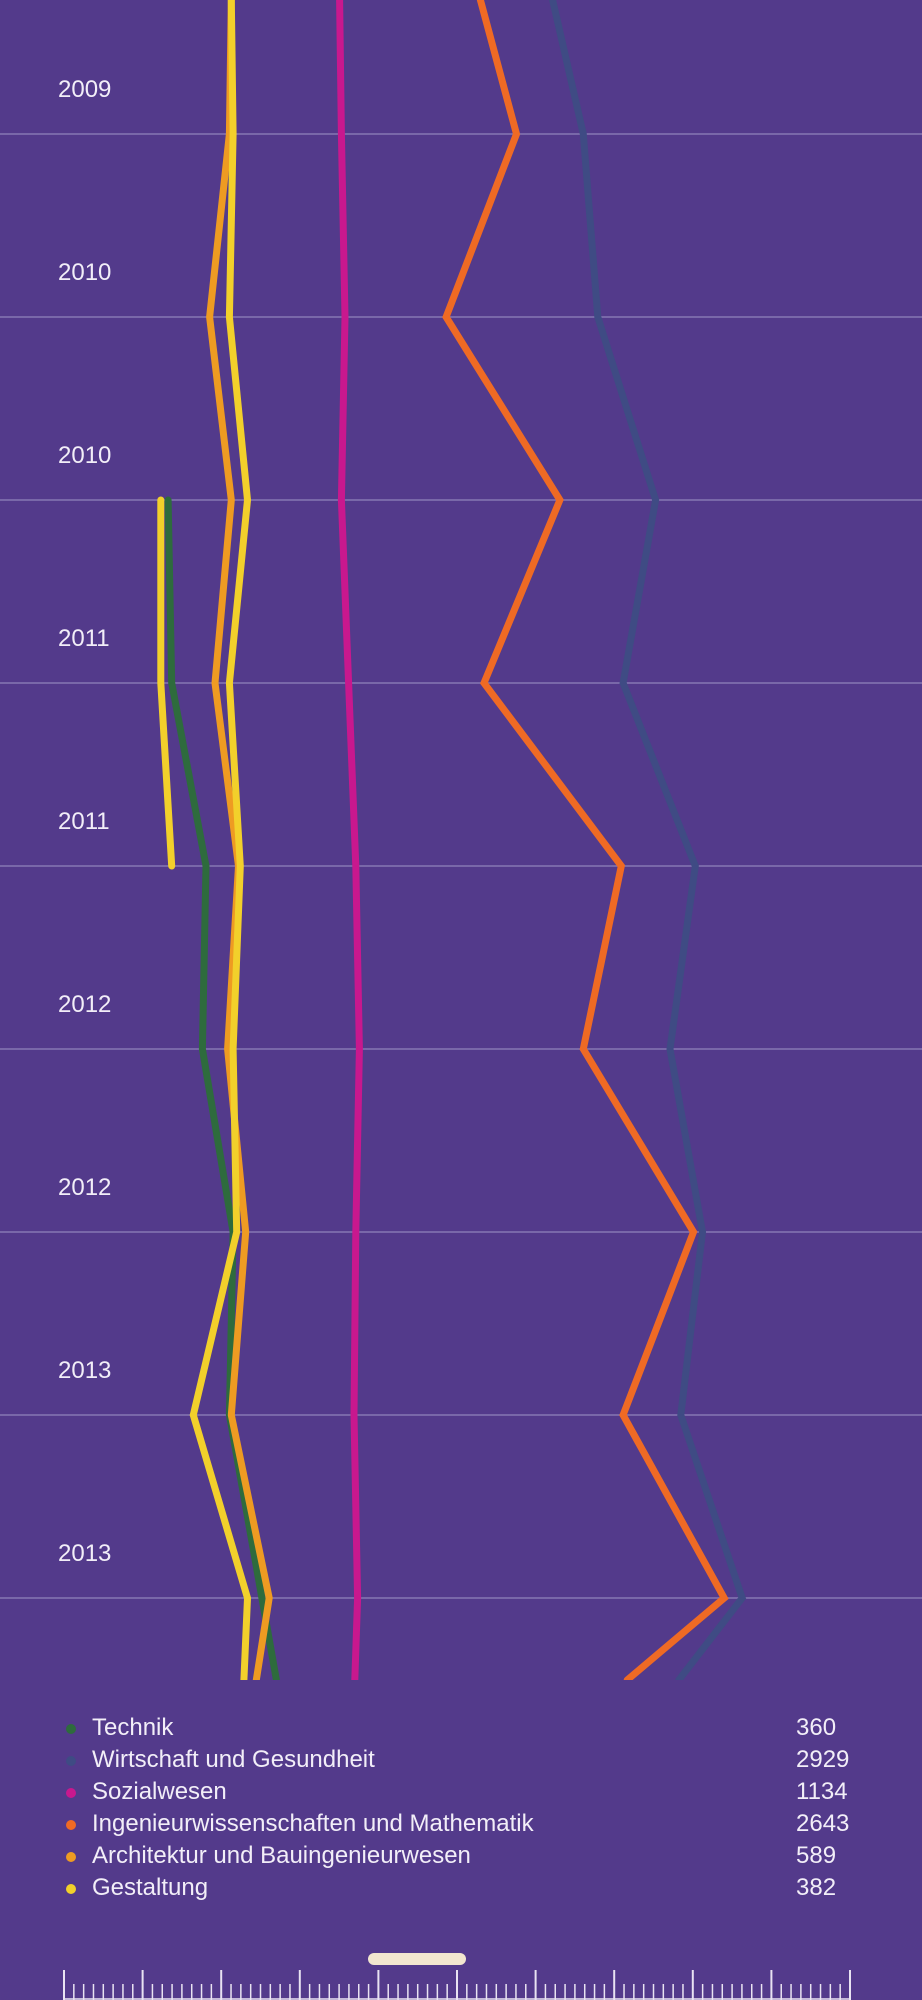 Image resolution: width=922 pixels, height=2000 pixels. I want to click on legend-item: Technik 360, so click(461, 1728).